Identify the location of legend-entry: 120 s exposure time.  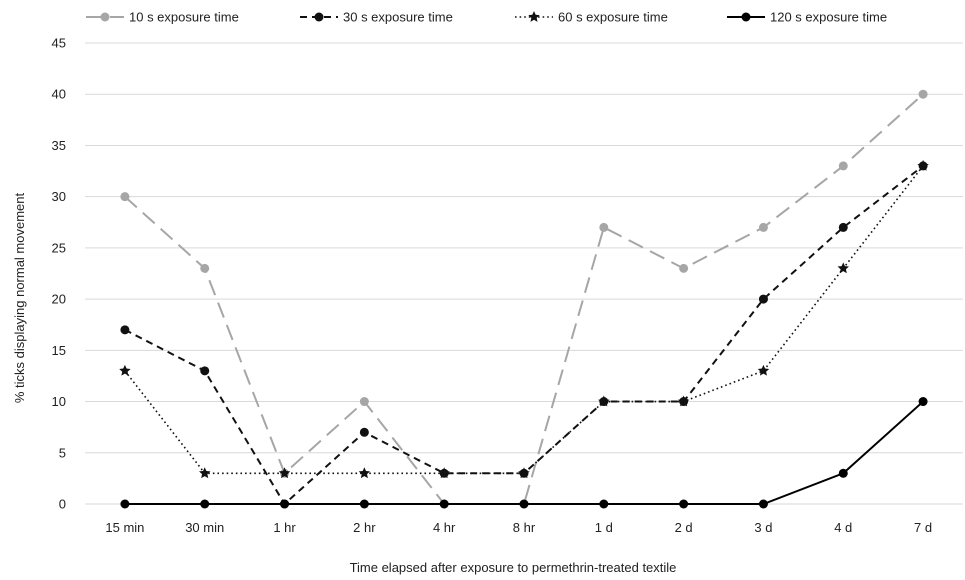
(807, 17).